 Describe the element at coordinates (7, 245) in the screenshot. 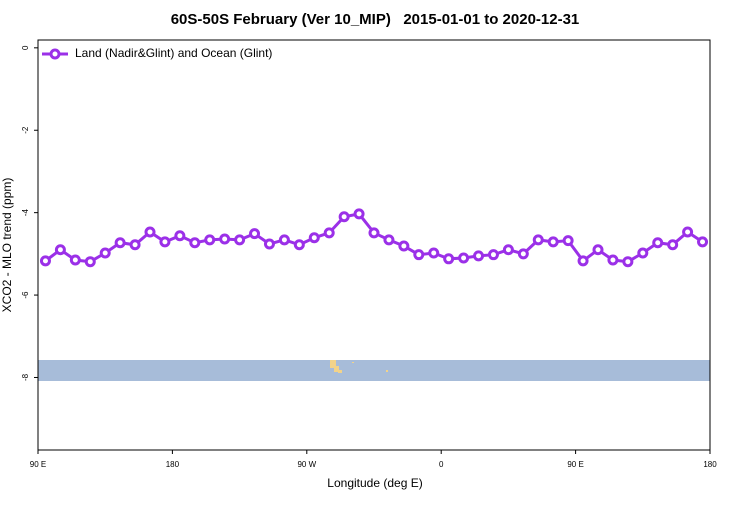

I see `y-axis-label: XCO2 - MLO trend (ppm)` at that location.